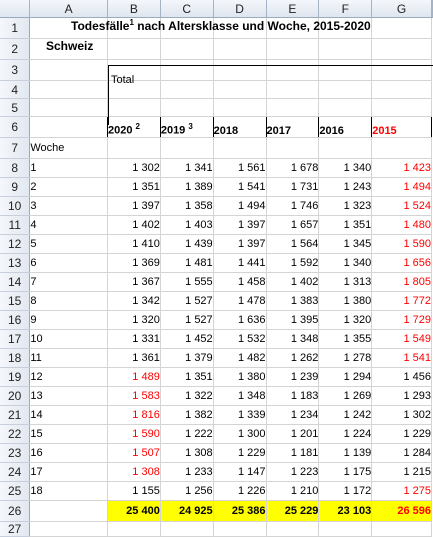 Image resolution: width=433 pixels, height=537 pixels. I want to click on week-number: 8, so click(68, 301).